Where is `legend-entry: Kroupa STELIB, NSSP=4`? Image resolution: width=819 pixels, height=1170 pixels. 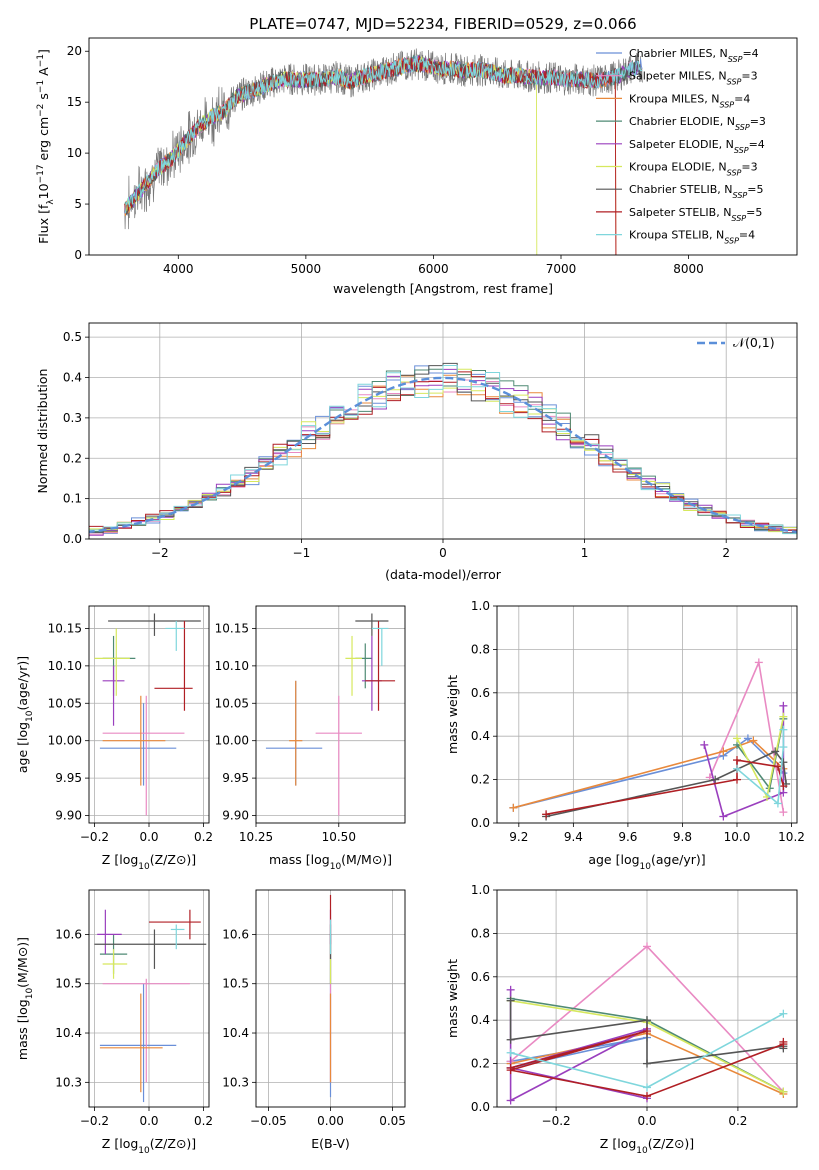
legend-entry: Kroupa STELIB, NSSP=4 is located at coordinates (692, 237).